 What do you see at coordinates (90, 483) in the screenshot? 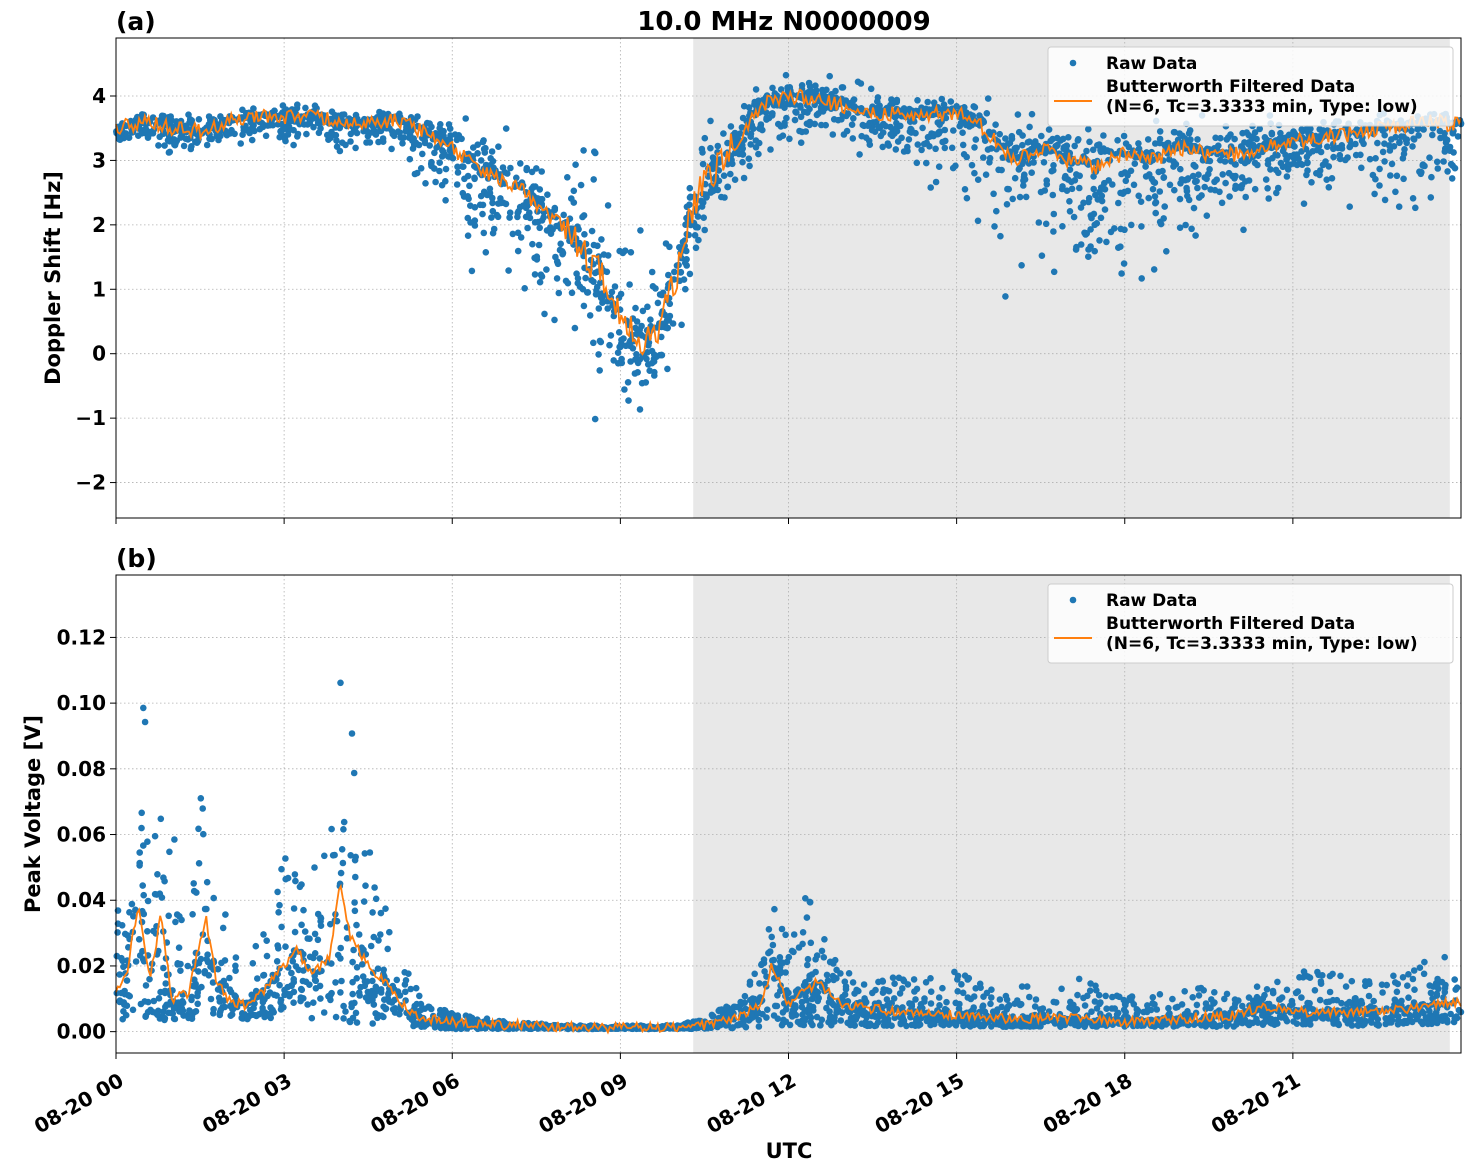
I see `y-tick-label: −2` at bounding box center [90, 483].